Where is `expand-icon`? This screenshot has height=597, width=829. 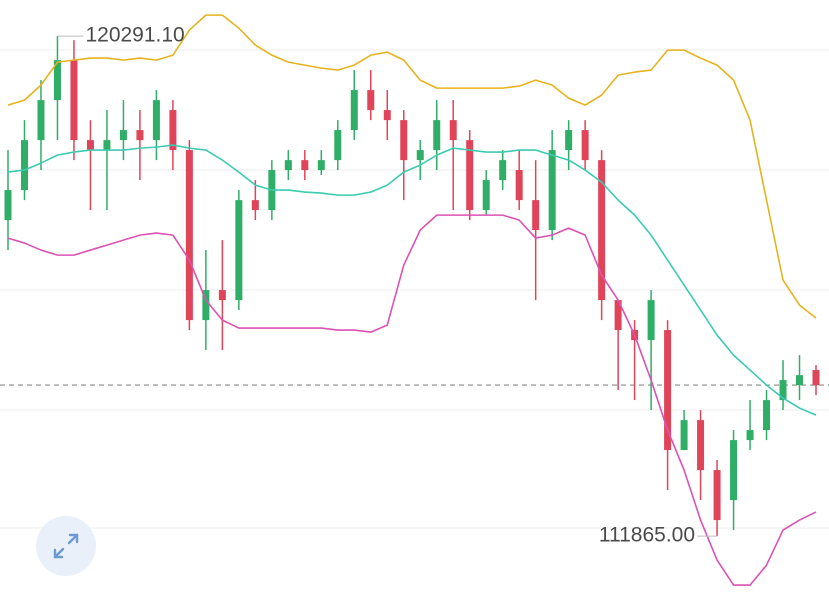 expand-icon is located at coordinates (66, 546).